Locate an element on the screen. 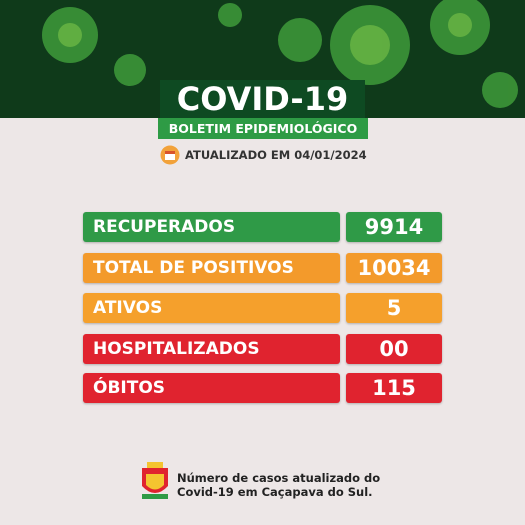 The height and width of the screenshot is (525, 525). stat-value: 115 is located at coordinates (394, 388).